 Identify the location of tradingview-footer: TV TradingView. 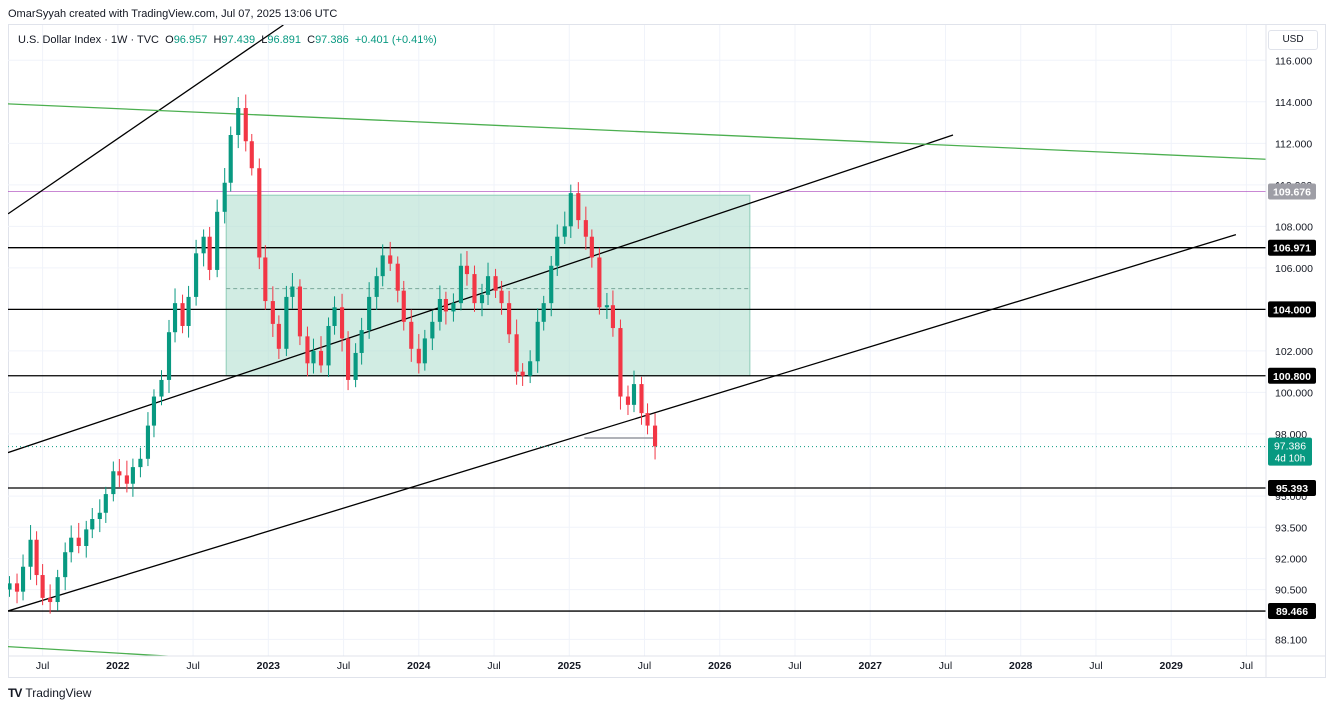
(49, 693).